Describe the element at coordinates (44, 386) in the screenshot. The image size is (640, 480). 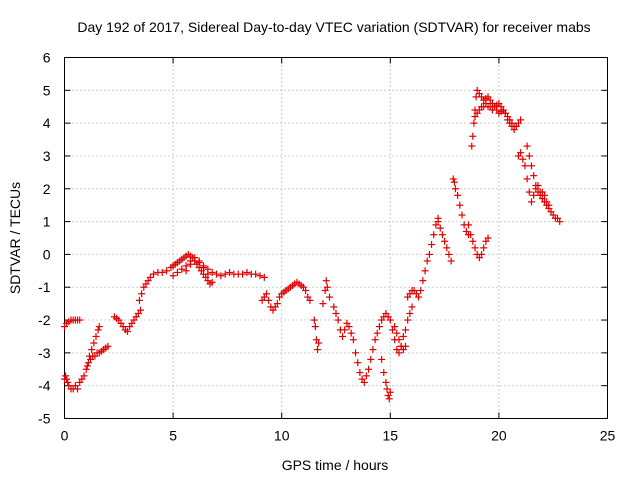
I see `y-tick-label: -4` at that location.